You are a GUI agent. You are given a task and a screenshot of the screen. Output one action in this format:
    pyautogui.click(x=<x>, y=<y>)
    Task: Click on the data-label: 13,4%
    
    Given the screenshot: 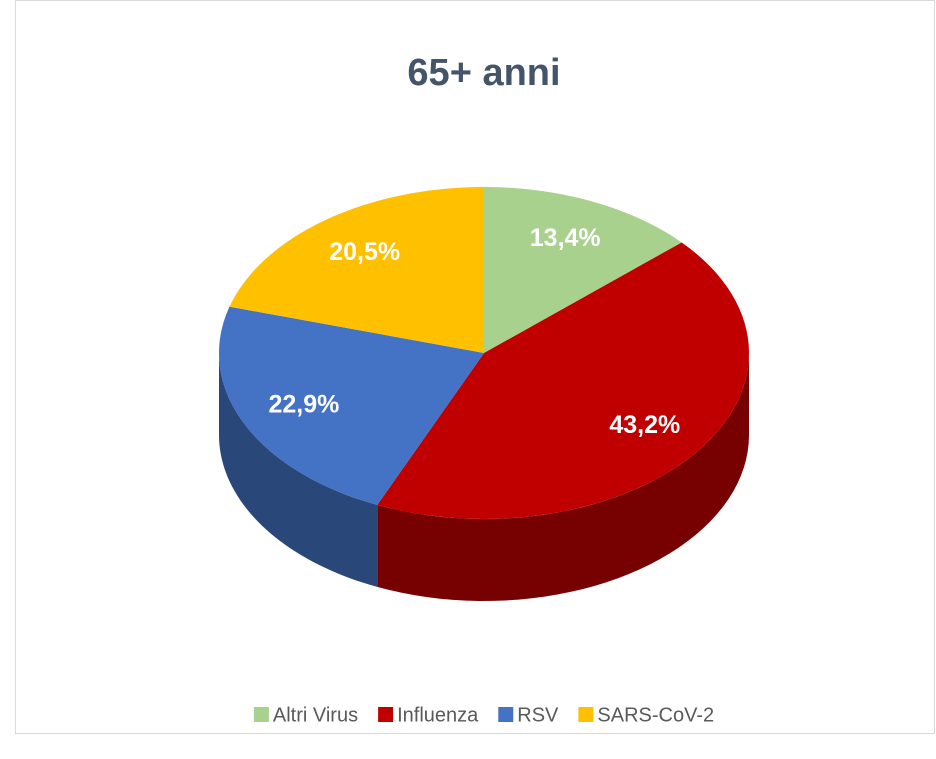 What is the action you would take?
    pyautogui.click(x=565, y=238)
    